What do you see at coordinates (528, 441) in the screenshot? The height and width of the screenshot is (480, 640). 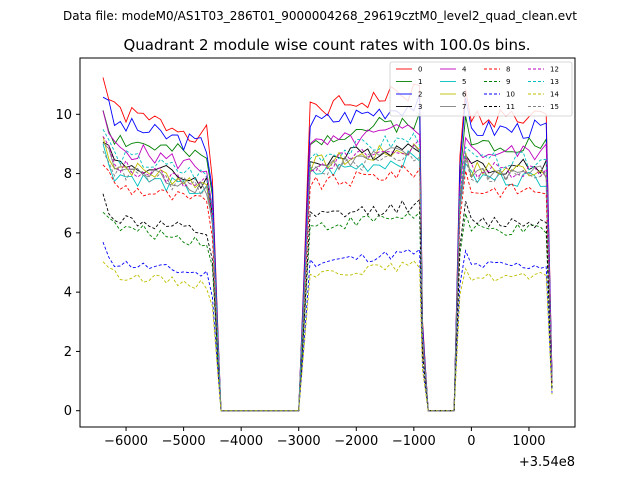 I see `x-tick-label: 1000` at bounding box center [528, 441].